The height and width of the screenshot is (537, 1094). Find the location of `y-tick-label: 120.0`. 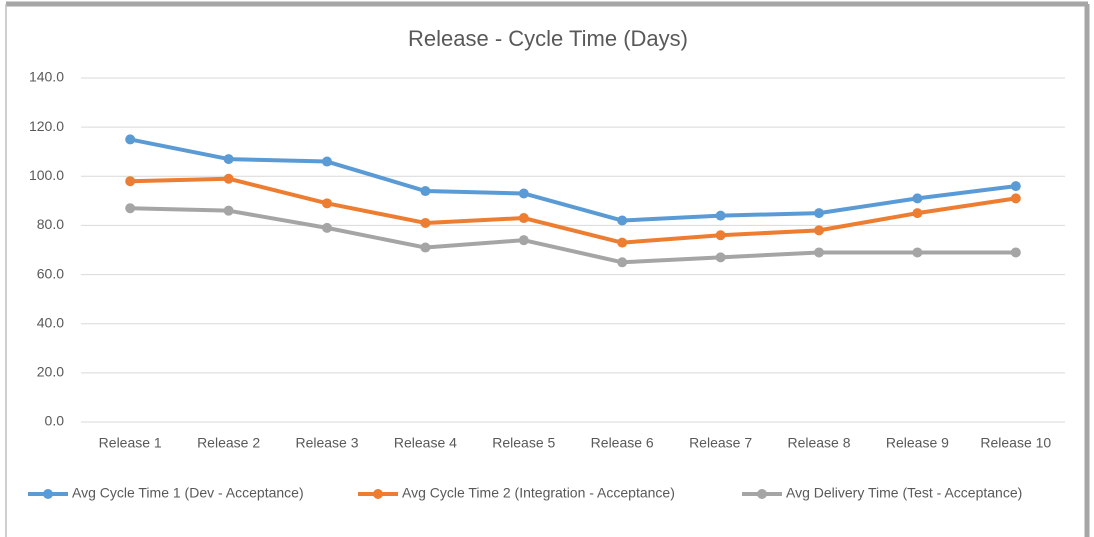

y-tick-label: 120.0 is located at coordinates (46, 126).